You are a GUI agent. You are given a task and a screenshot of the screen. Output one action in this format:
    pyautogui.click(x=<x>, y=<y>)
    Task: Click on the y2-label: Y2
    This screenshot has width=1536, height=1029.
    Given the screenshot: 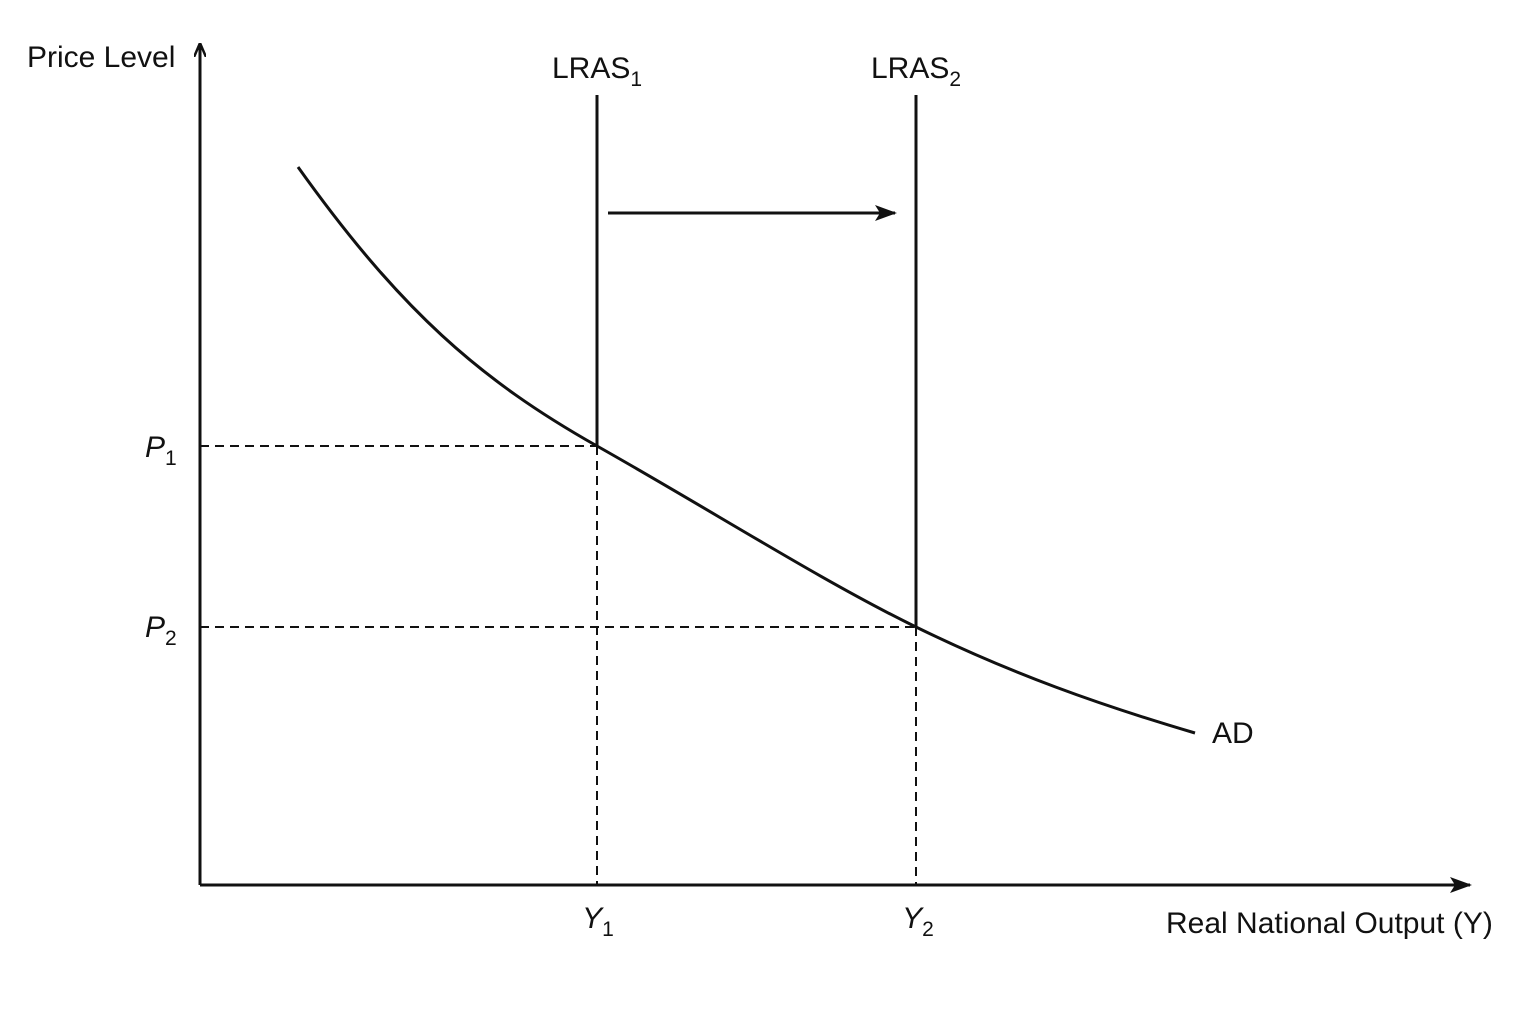 What is the action you would take?
    pyautogui.click(x=918, y=921)
    